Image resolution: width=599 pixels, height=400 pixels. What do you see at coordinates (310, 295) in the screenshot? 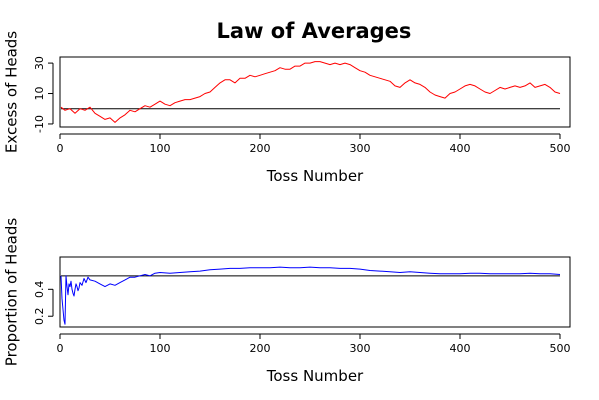
I see `proportion-heads-series-line` at bounding box center [310, 295].